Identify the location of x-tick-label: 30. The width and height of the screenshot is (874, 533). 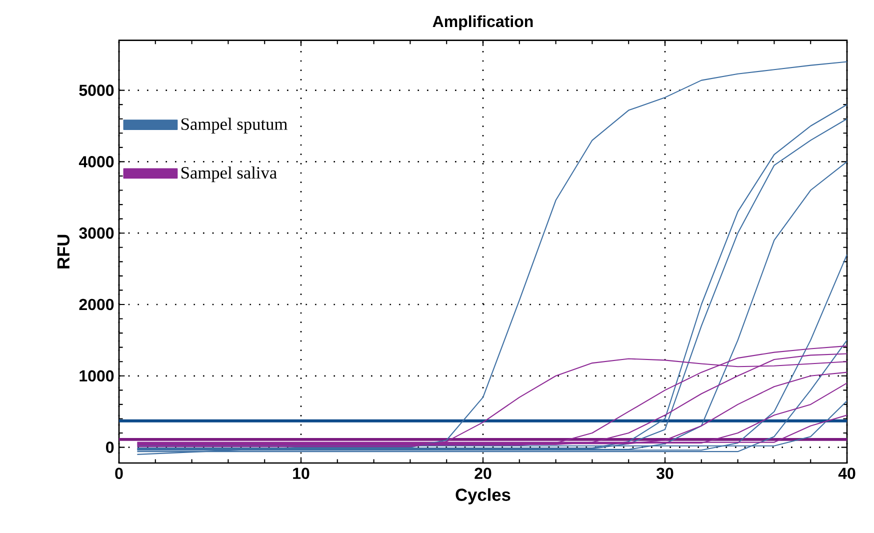
(665, 474).